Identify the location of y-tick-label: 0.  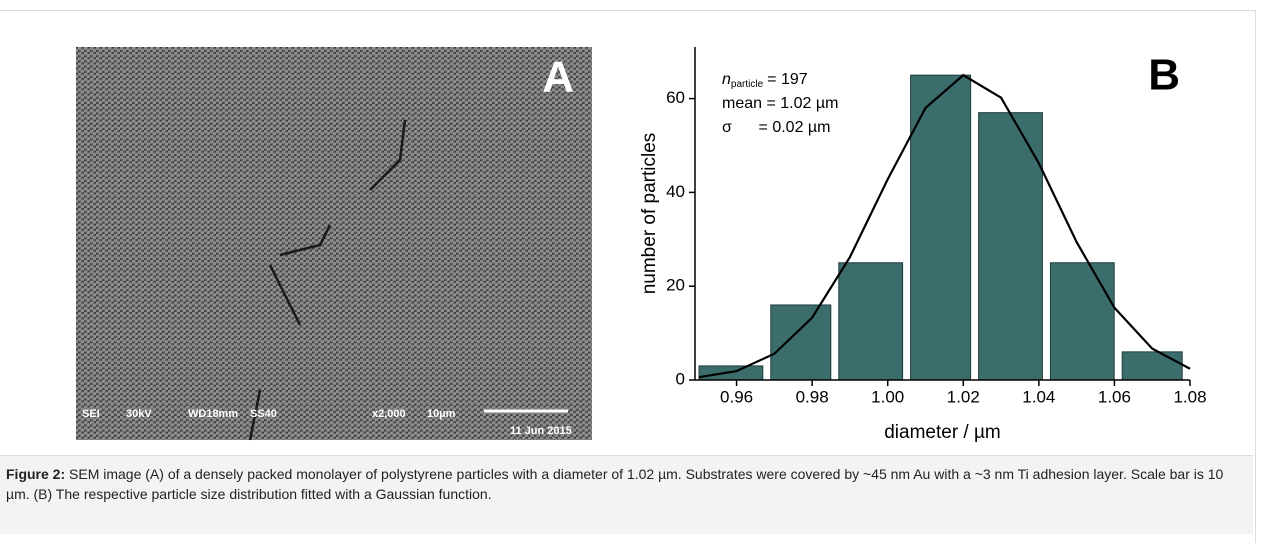
(680, 378).